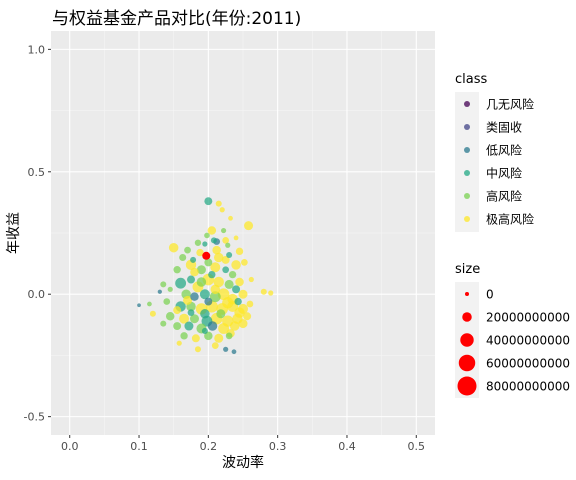 The width and height of the screenshot is (576, 480). What do you see at coordinates (278, 446) in the screenshot?
I see `x-tick-label: 0.3` at bounding box center [278, 446].